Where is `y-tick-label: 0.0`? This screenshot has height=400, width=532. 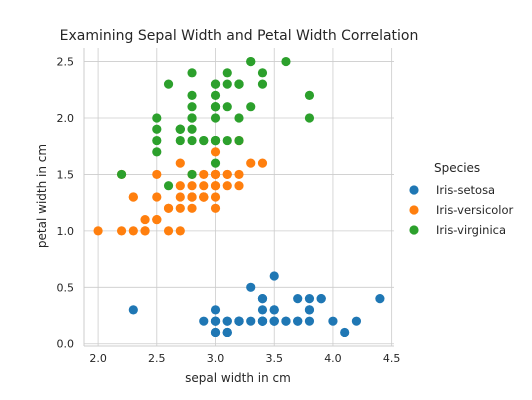
y-tick-label: 0.0 is located at coordinates (66, 344).